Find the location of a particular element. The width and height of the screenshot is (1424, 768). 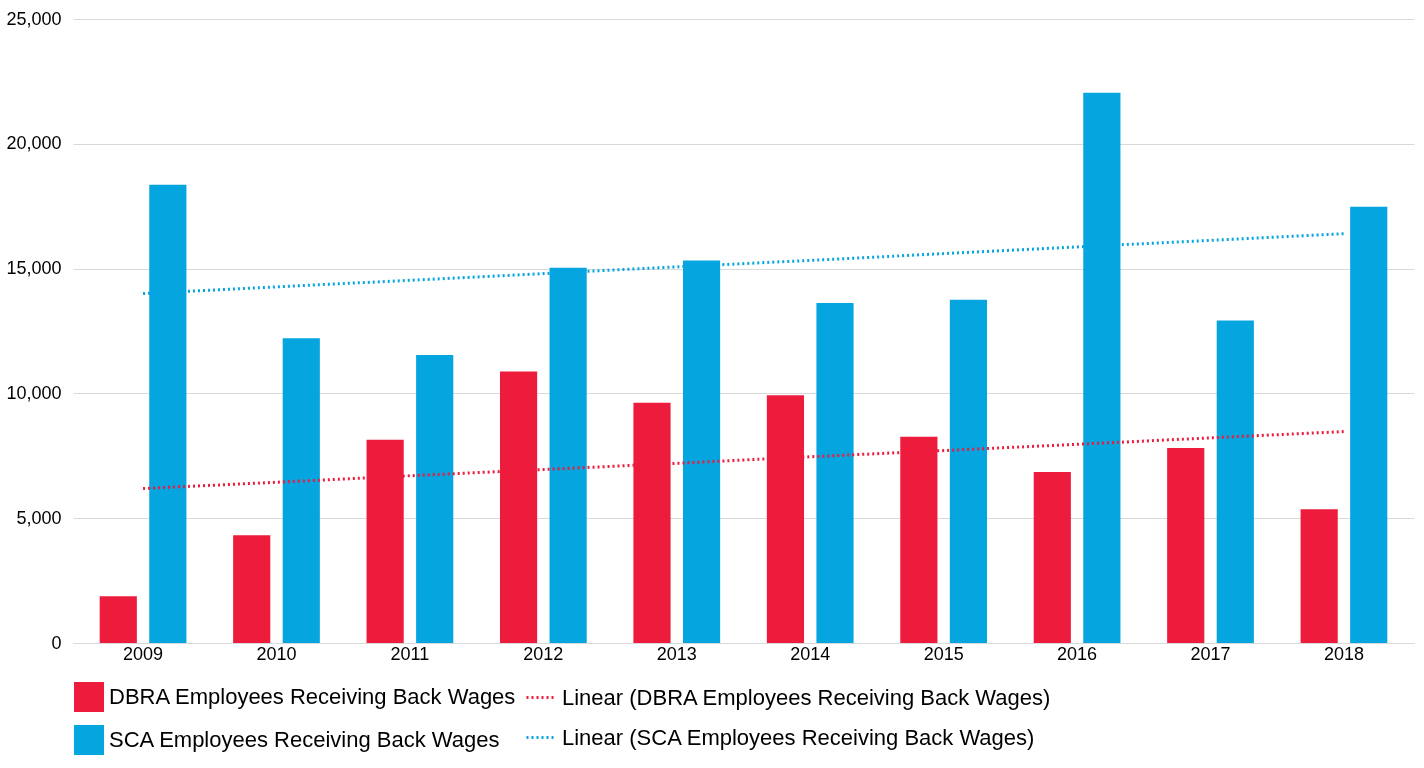

x-tick-label: 2011 is located at coordinates (410, 653).